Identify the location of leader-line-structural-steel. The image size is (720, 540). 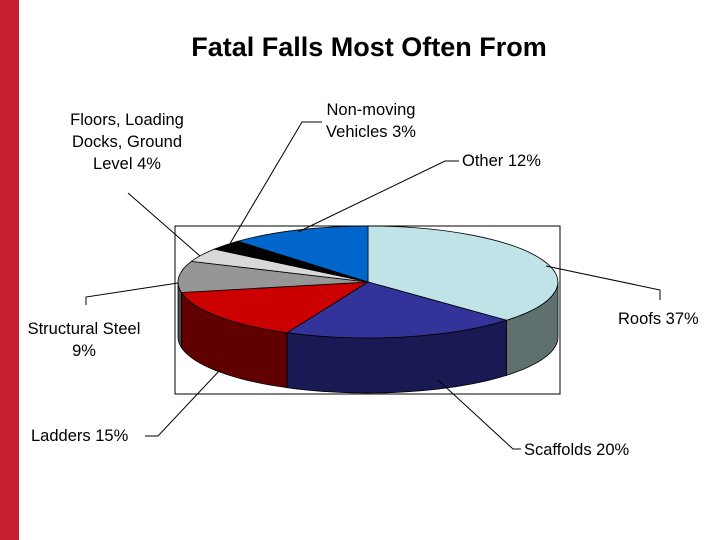
(132, 293).